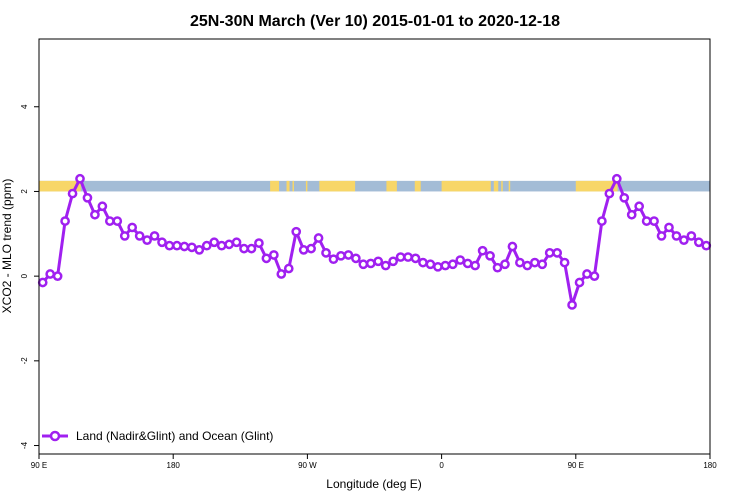 Image resolution: width=750 pixels, height=500 pixels. What do you see at coordinates (24, 191) in the screenshot?
I see `y-tick-label: 2` at bounding box center [24, 191].